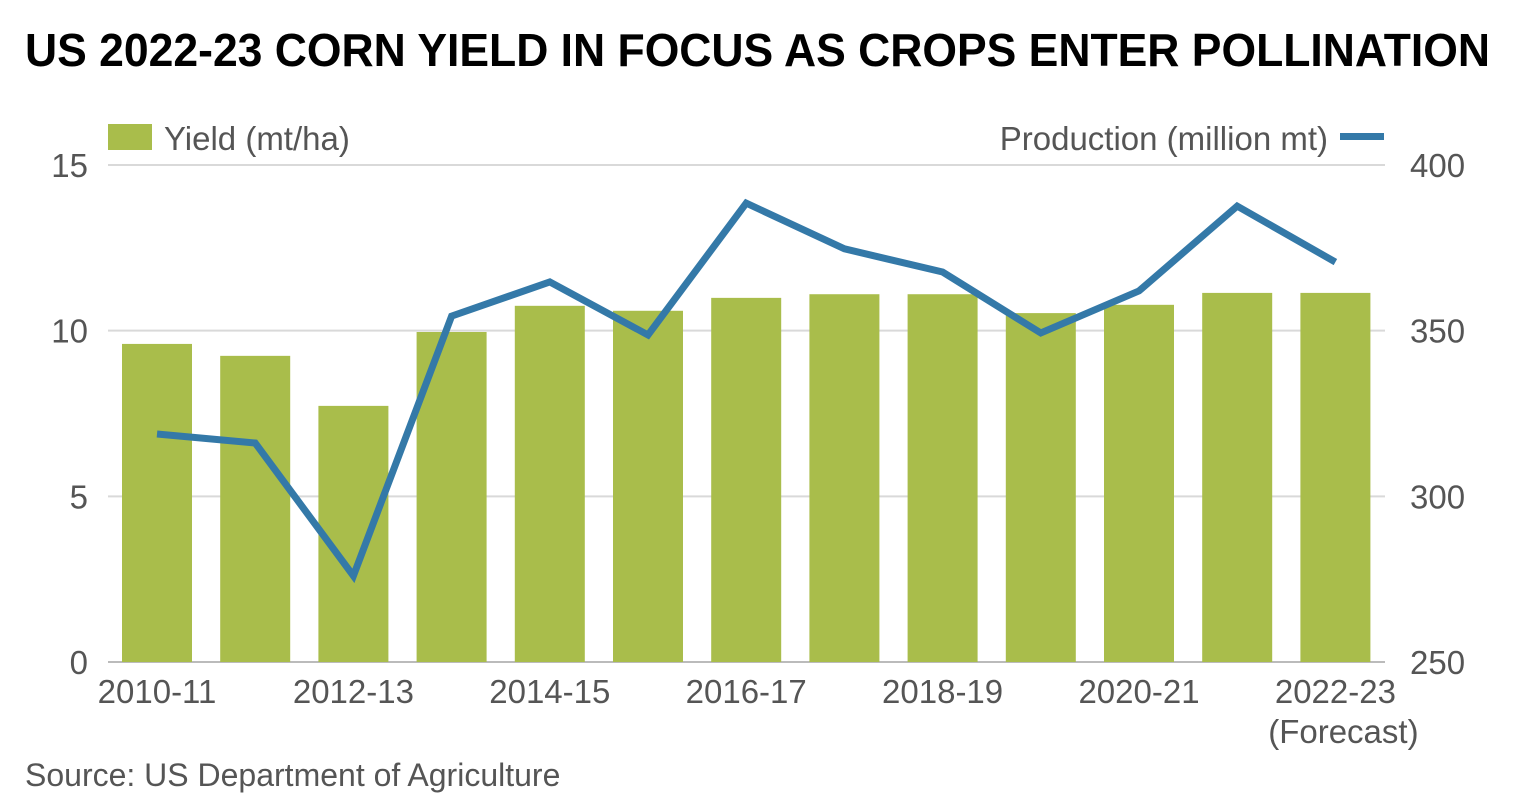  What do you see at coordinates (746, 691) in the screenshot?
I see `x-tick-label: 2016-17` at bounding box center [746, 691].